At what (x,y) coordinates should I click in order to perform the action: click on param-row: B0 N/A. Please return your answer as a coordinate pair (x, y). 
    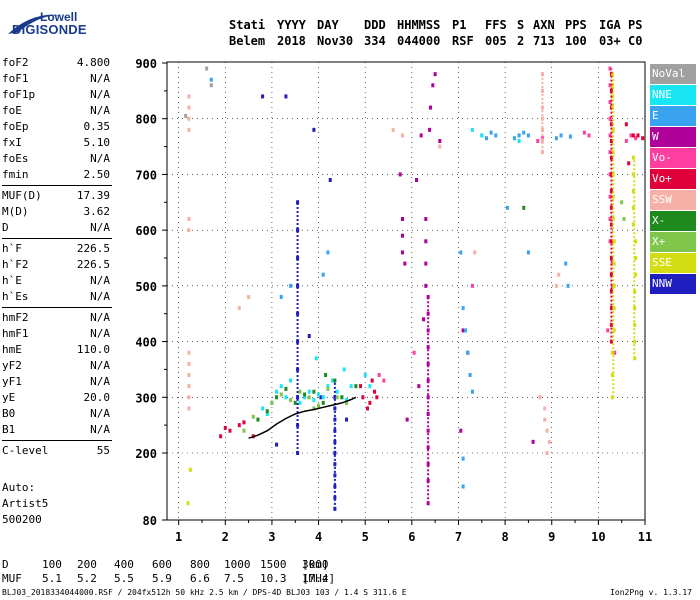
    Looking at the image, I should click on (57, 414).